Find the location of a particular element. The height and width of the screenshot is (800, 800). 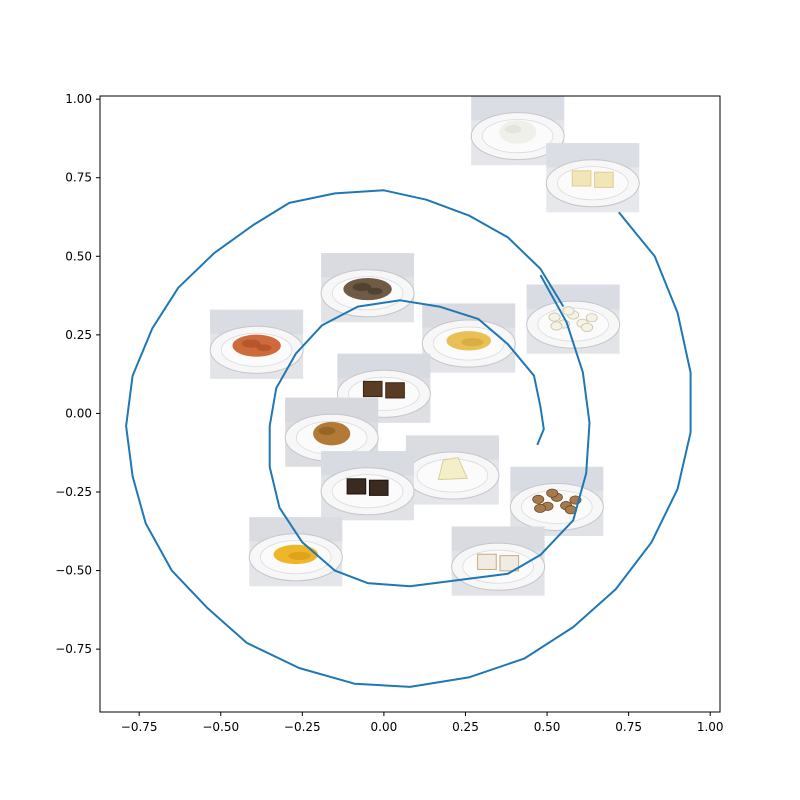

food-image-rice is located at coordinates (517, 131).